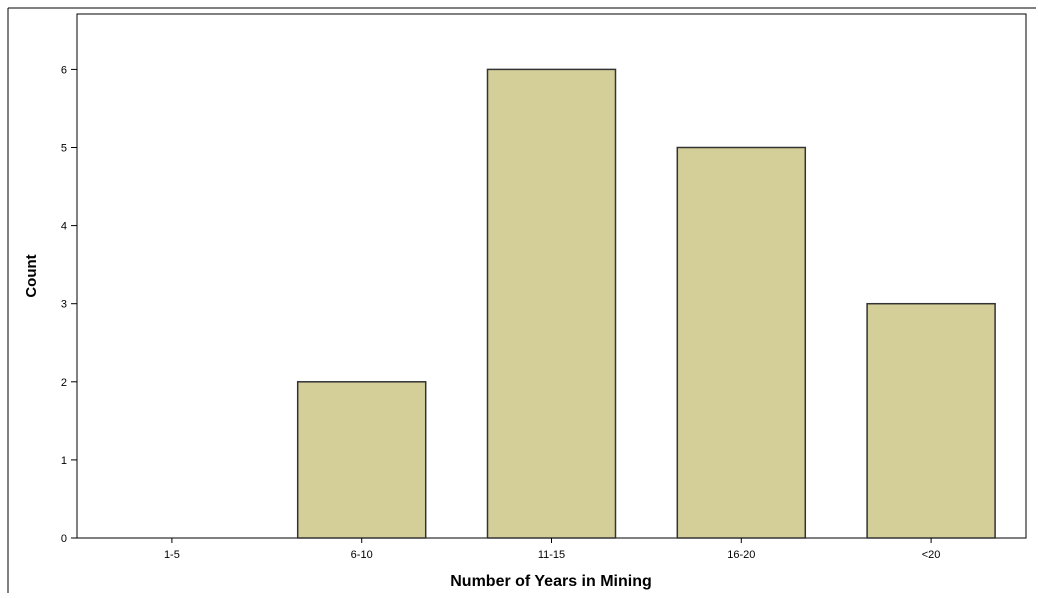  Describe the element at coordinates (64, 149) in the screenshot. I see `y-tick-label-5: 5` at that location.